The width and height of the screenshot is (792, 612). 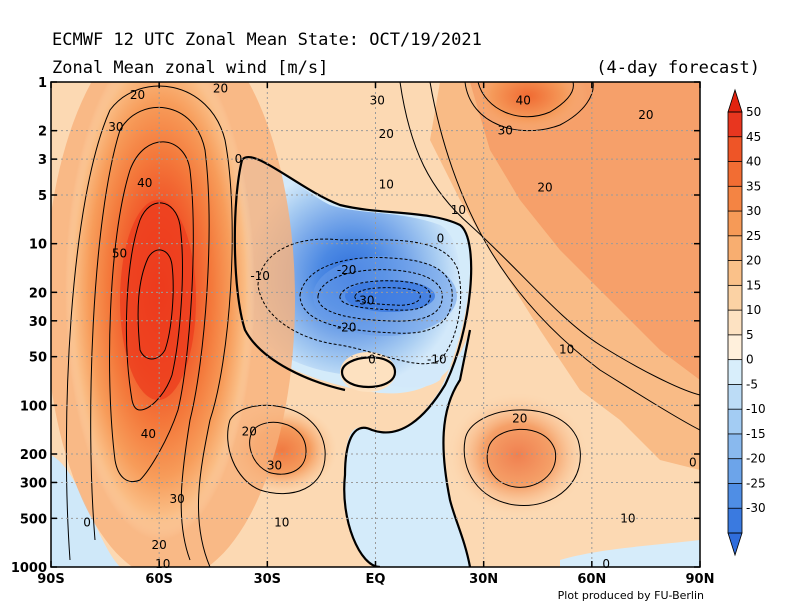 I want to click on region-polar-night-jet-core, so click(x=158, y=300).